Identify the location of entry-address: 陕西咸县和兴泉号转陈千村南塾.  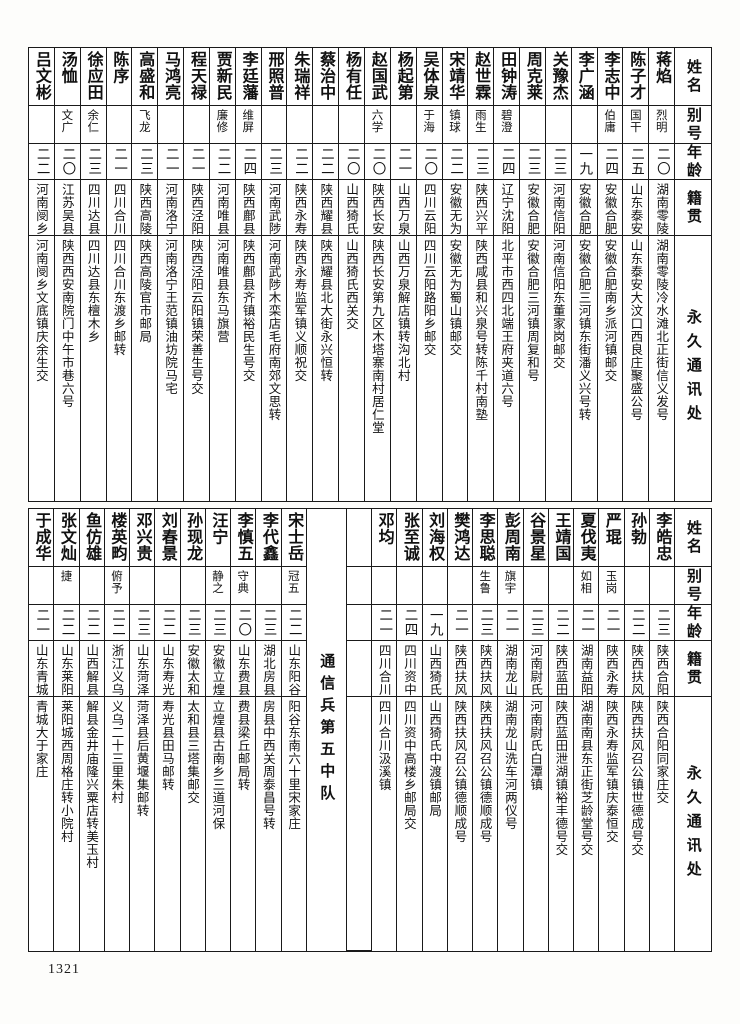
(480, 368).